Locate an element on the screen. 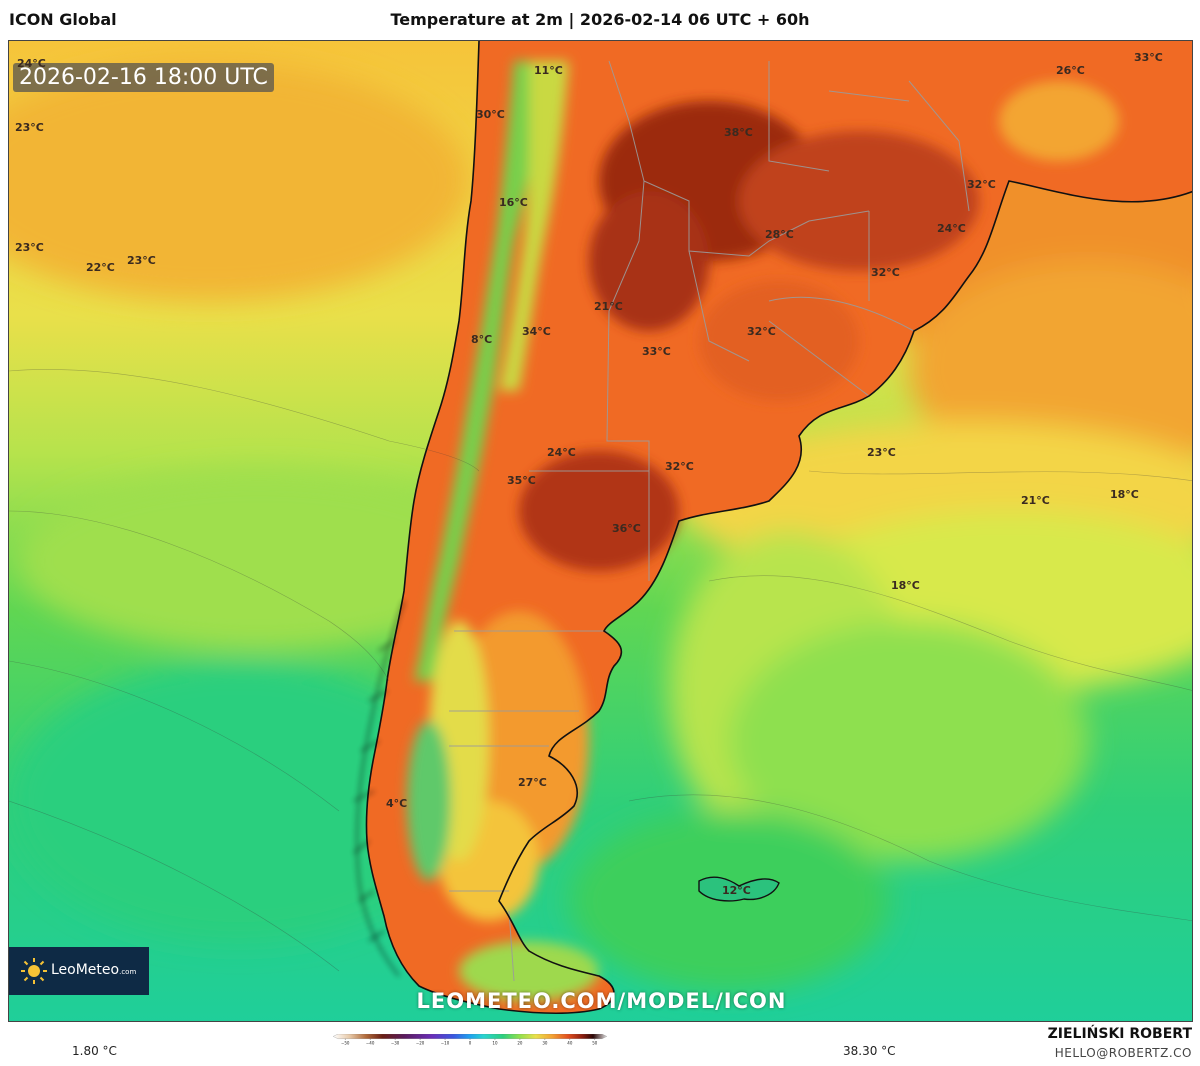 The width and height of the screenshot is (1200, 1066). colorbar-tick-label: −40 is located at coordinates (370, 1042).